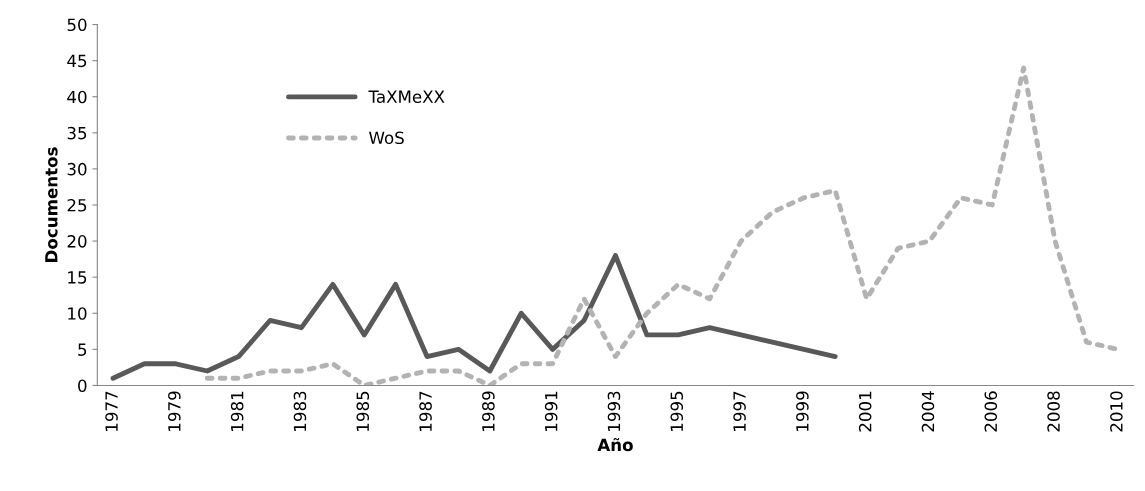  What do you see at coordinates (77, 313) in the screenshot?
I see `y-tick-label: 10` at bounding box center [77, 313].